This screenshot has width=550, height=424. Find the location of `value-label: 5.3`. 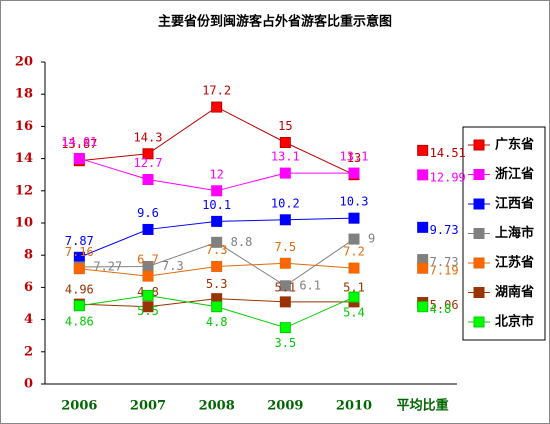

value-label: 5.3 is located at coordinates (217, 284).